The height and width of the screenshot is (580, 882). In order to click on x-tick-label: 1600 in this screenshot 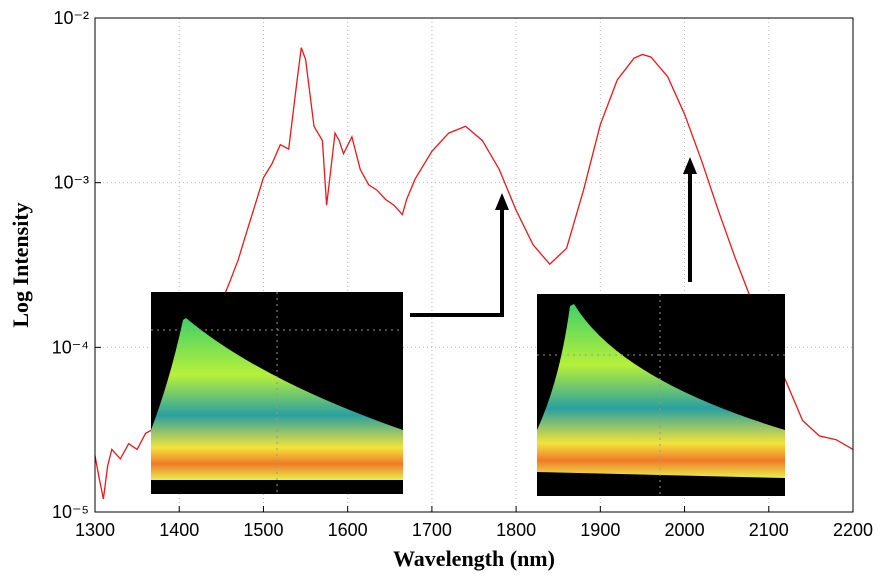, I will do `click(348, 530)`.